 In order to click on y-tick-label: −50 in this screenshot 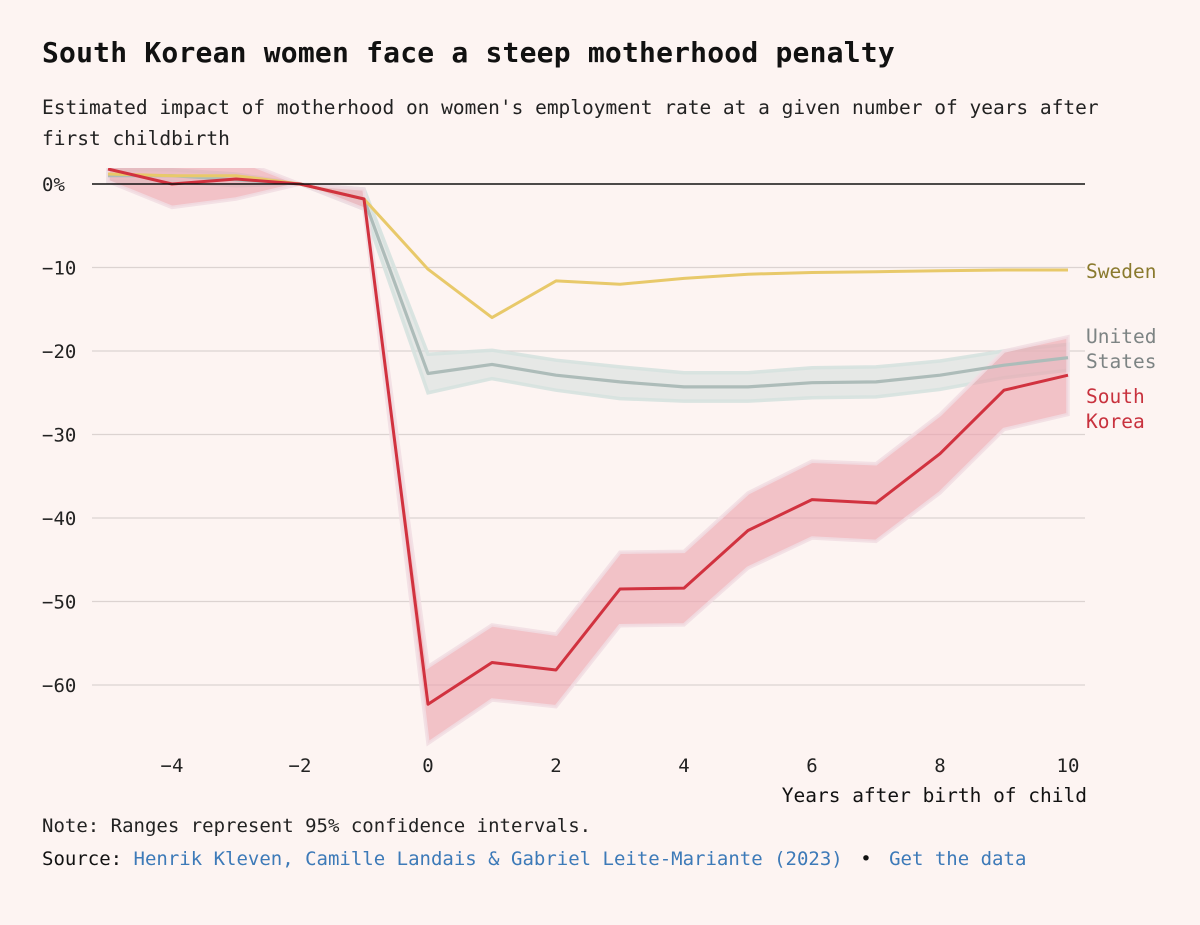, I will do `click(59, 603)`.